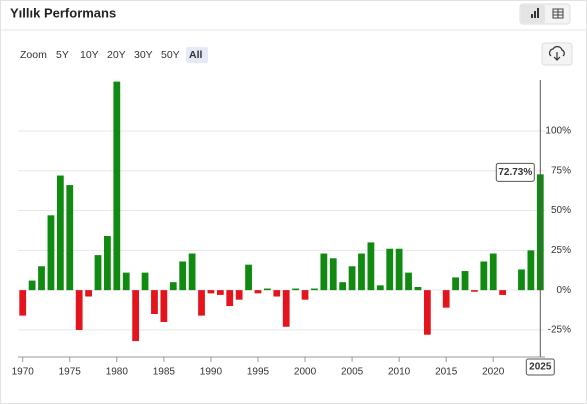 This screenshot has height=404, width=587. Describe the element at coordinates (559, 330) in the screenshot. I see `y-tick-label: -25%` at that location.